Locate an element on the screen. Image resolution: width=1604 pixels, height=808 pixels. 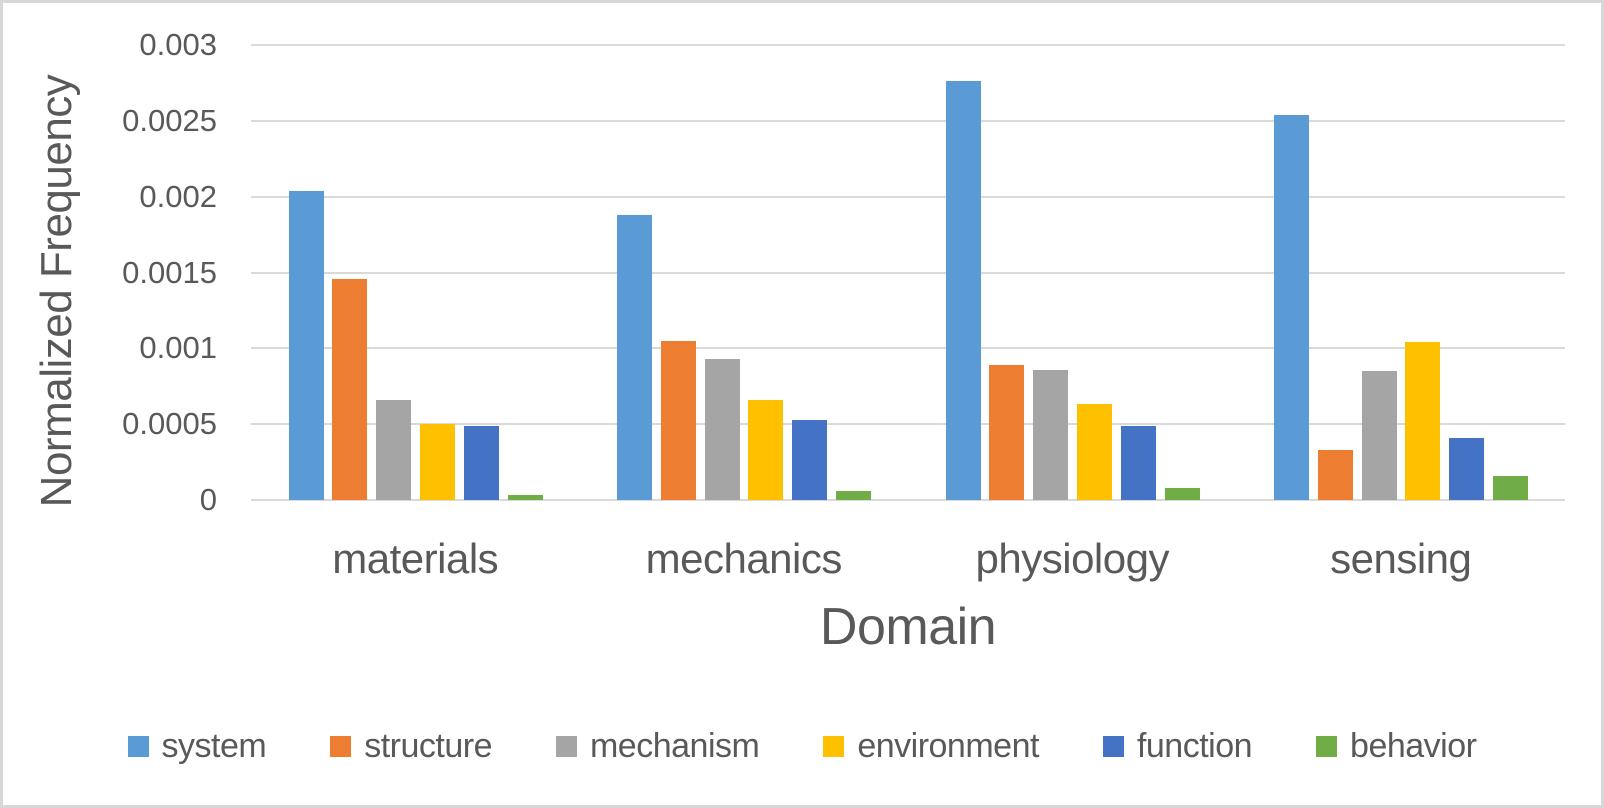
bar-function-materials is located at coordinates (481, 462).